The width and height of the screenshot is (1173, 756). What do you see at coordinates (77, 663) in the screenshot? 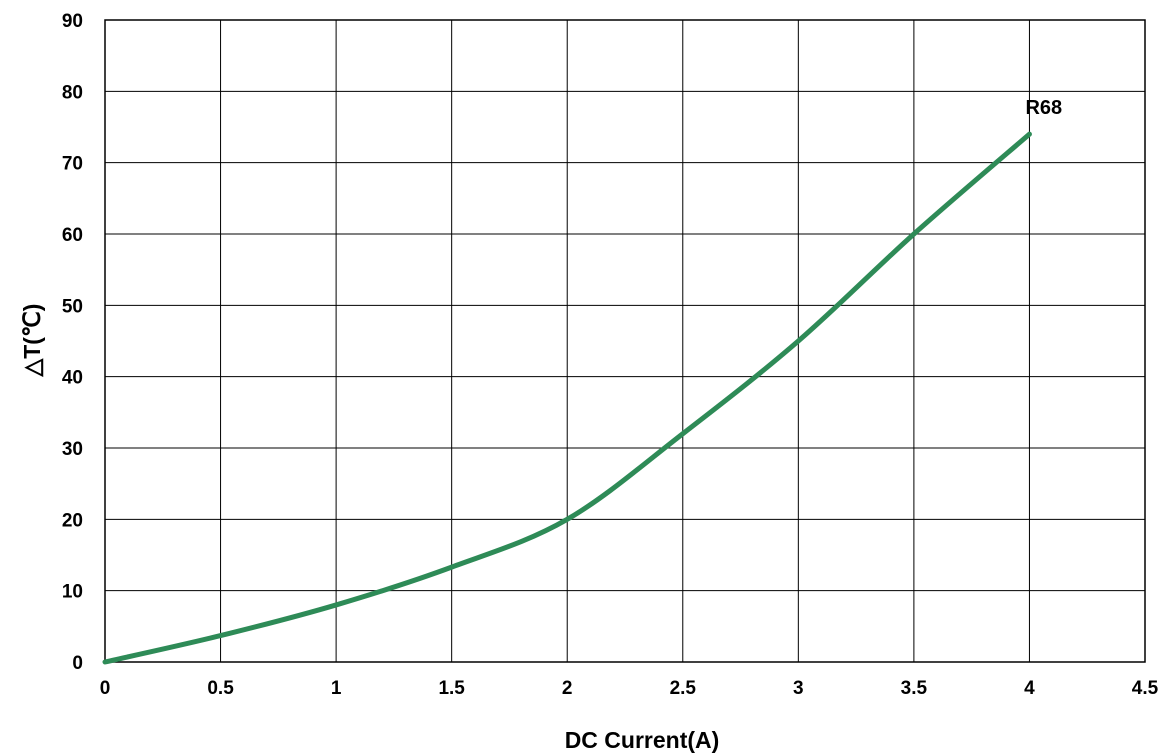
I see `y-tick-label: 0` at bounding box center [77, 663].